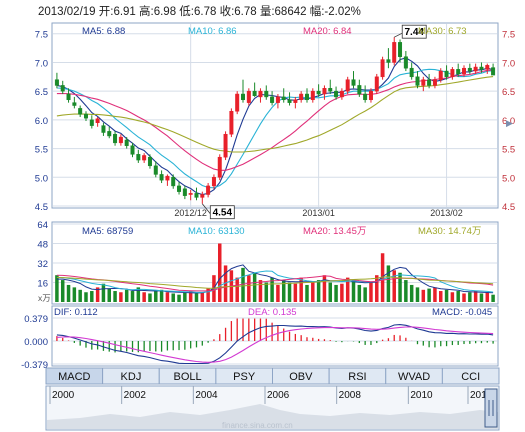 This screenshot has height=432, width=525. I want to click on timeline-range-handle, so click(491, 408).